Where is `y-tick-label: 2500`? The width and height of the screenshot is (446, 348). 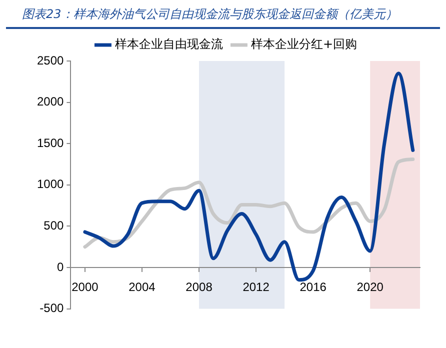
y-tick-label: 2500 is located at coordinates (50, 60).